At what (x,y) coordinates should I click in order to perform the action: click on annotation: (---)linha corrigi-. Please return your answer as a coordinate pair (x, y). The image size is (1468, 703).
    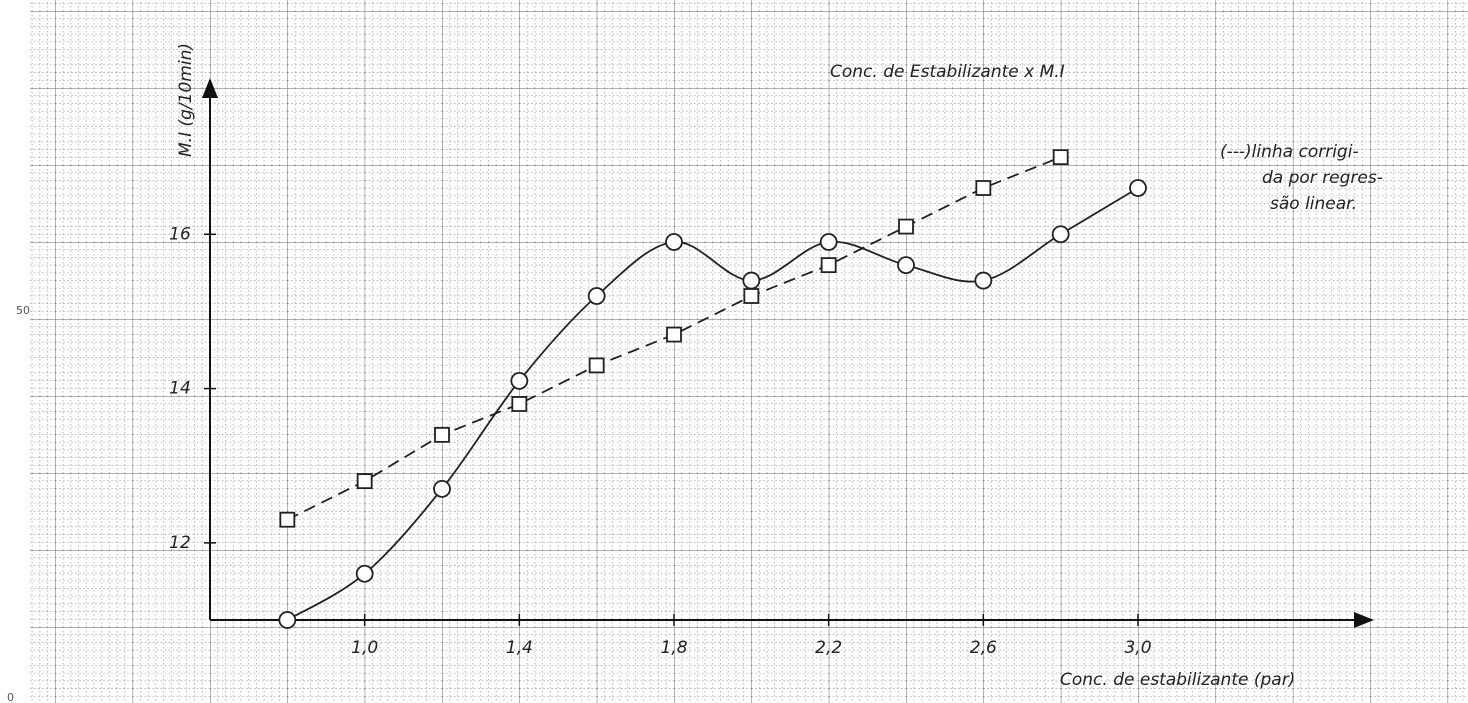
    Looking at the image, I should click on (1289, 152).